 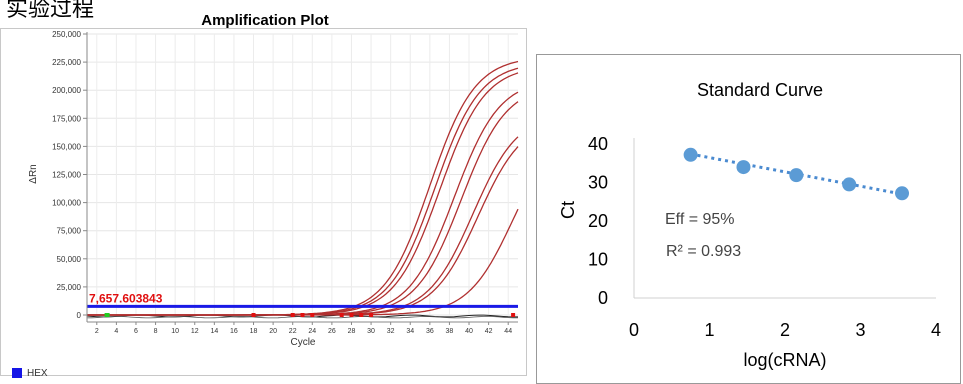 I want to click on amplification-x-tick-label: 22, so click(x=293, y=331).